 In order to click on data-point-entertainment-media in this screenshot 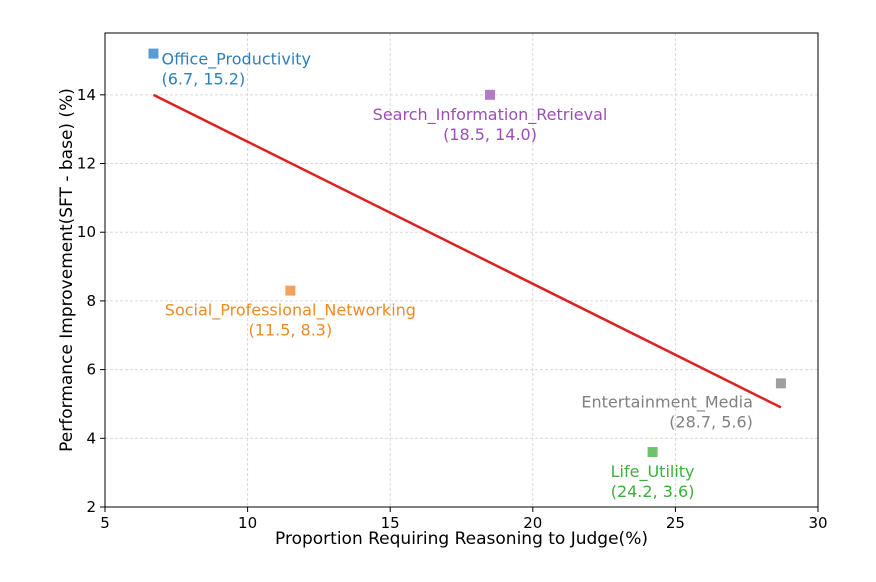, I will do `click(780, 383)`.